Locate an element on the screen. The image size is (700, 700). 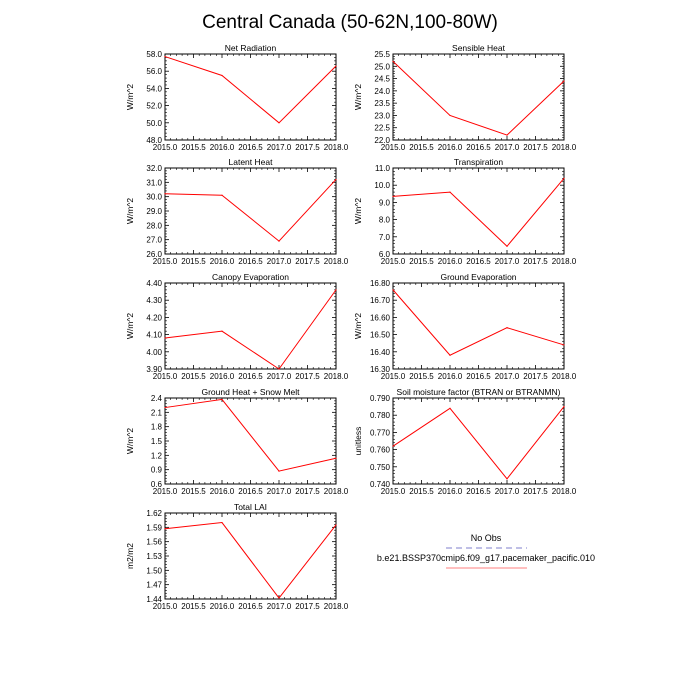
y-tick-label: 25.5 is located at coordinates (382, 54).